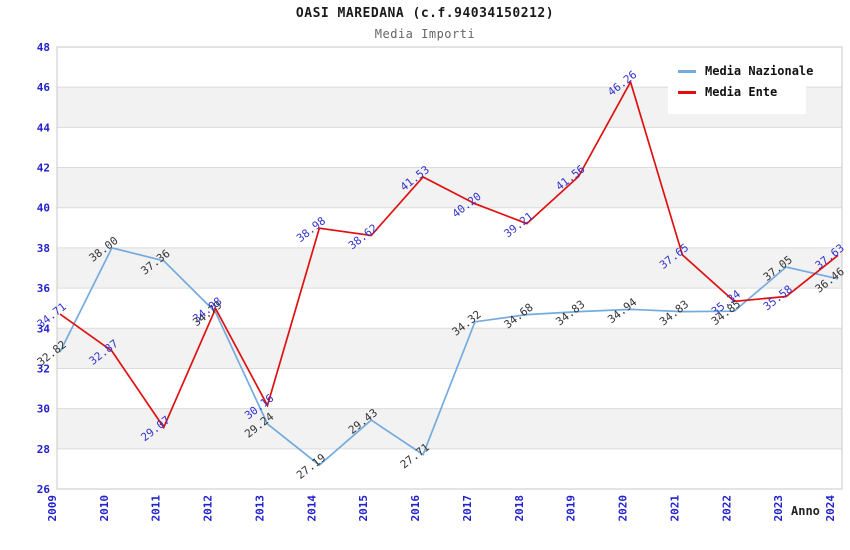 The width and height of the screenshot is (850, 550). I want to click on x-tick-label: 2014, so click(311, 508).